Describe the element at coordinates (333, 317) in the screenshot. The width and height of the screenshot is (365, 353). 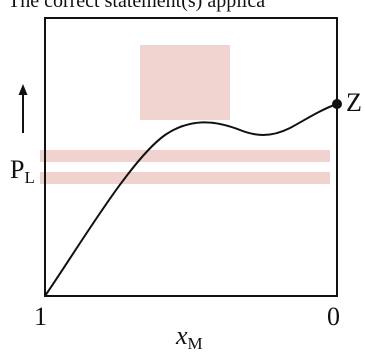
I see `x-tick-right: 0` at that location.